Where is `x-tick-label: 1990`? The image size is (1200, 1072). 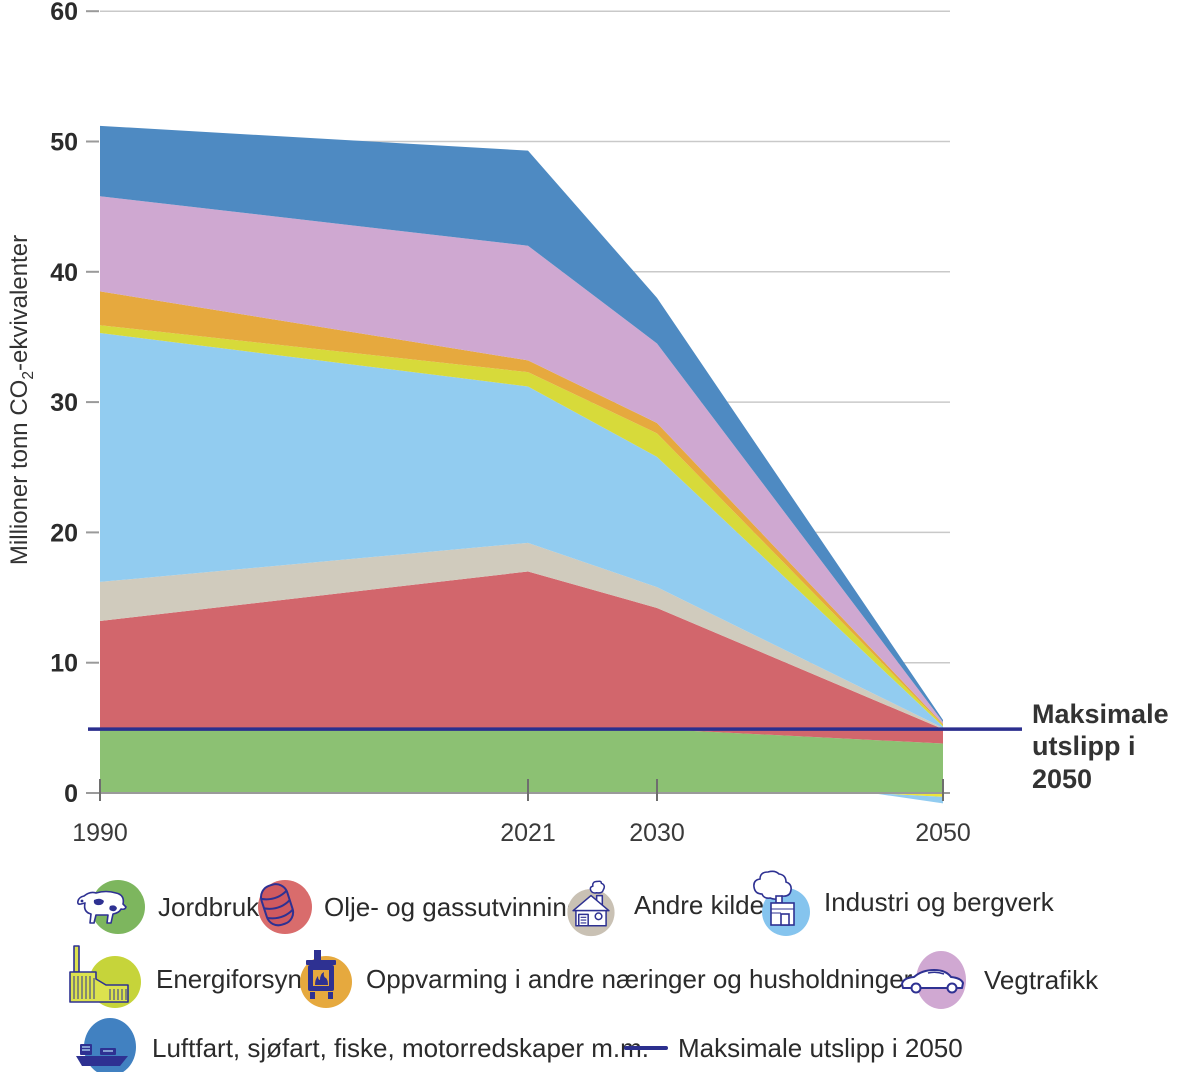 x-tick-label: 1990 is located at coordinates (100, 833).